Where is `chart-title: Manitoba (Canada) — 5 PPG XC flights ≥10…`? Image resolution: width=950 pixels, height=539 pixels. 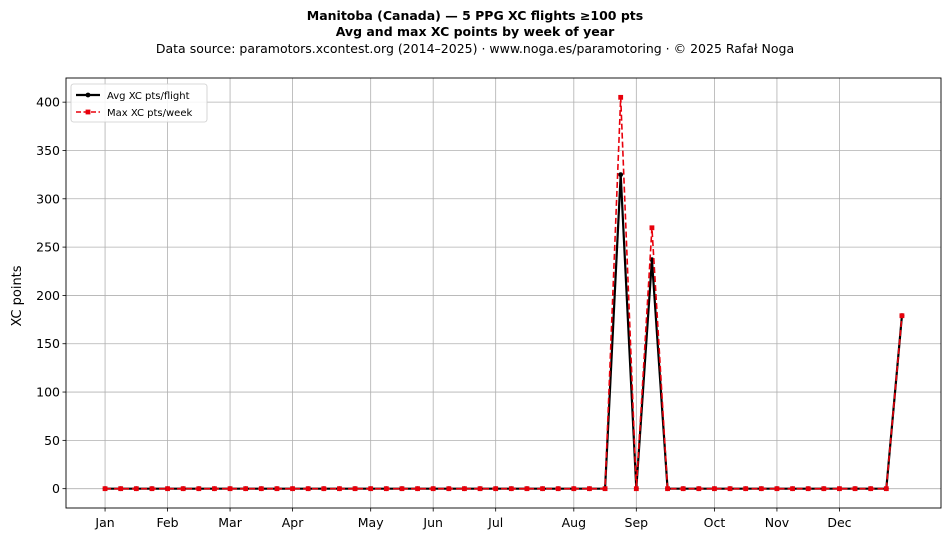
chart-title: Manitoba (Canada) — 5 PPG XC flights ≥10… is located at coordinates (475, 15).